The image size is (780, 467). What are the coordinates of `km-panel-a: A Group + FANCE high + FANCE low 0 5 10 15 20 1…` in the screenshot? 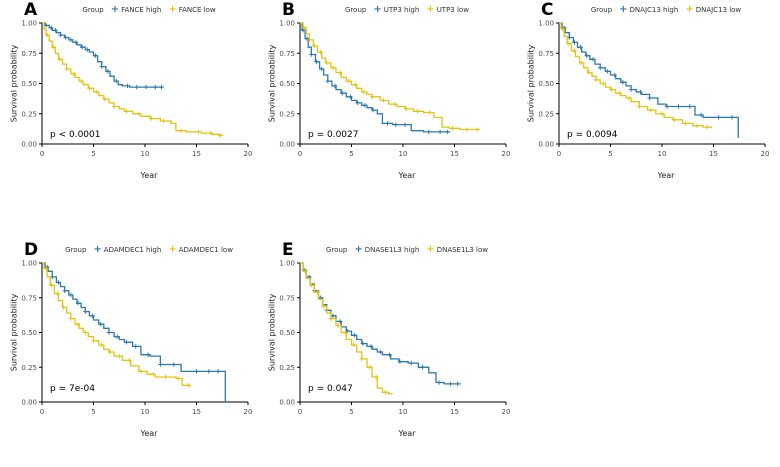 It's located at (130, 90).